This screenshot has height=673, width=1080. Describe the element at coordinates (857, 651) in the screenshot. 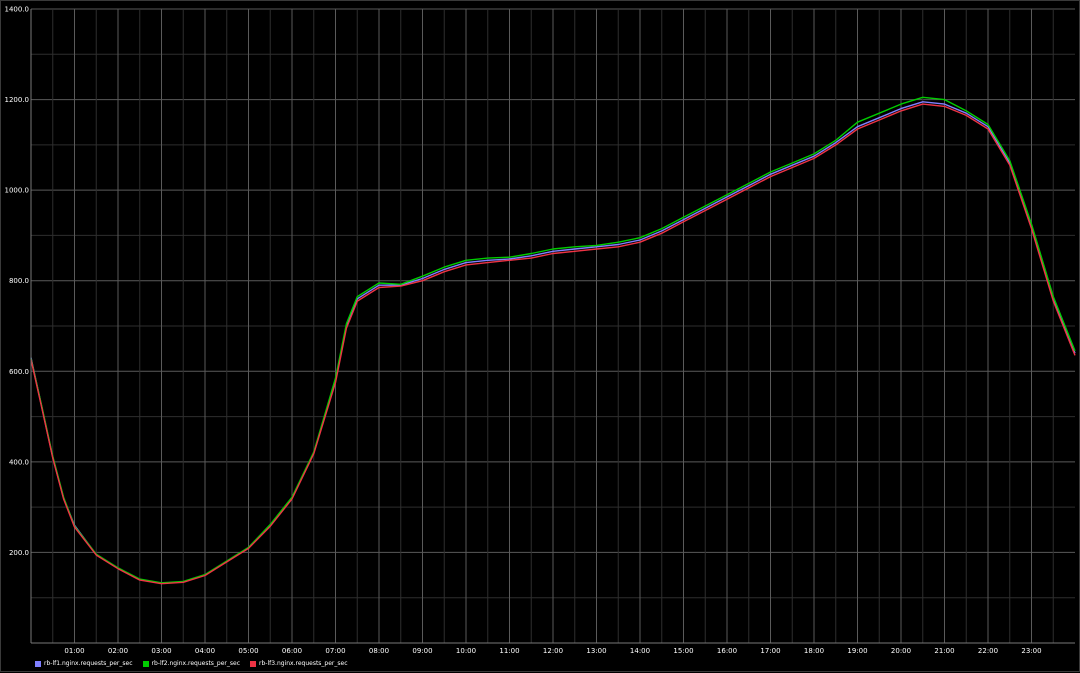

I see `x-tick-label: 19:00` at that location.